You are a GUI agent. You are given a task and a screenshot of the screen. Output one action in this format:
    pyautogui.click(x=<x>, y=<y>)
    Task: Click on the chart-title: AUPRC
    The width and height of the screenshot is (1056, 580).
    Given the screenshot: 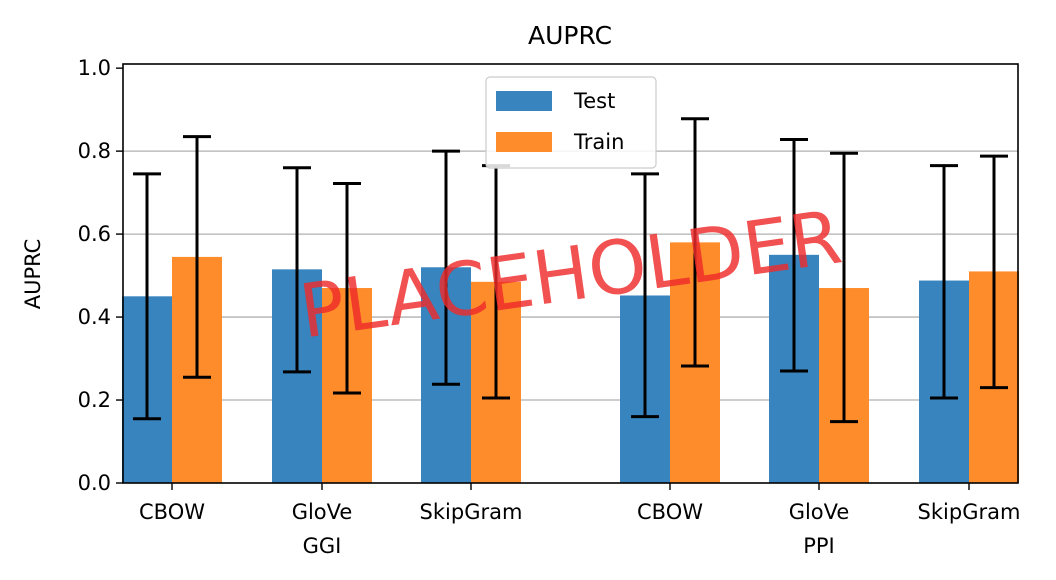 What is the action you would take?
    pyautogui.click(x=570, y=35)
    